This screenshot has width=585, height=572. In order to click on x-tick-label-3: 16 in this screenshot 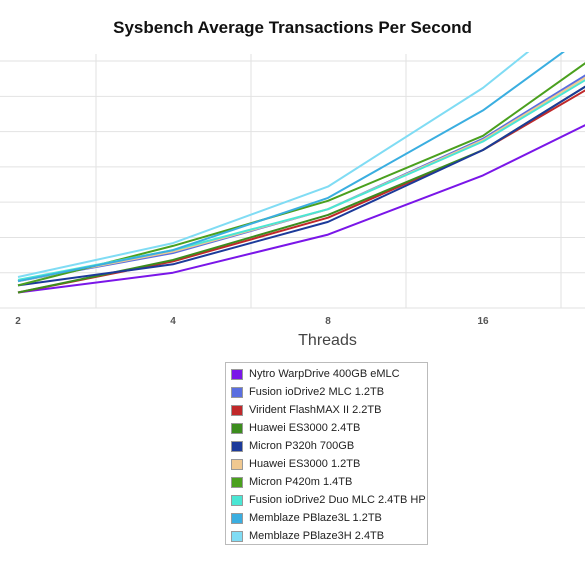, I will do `click(483, 321)`.